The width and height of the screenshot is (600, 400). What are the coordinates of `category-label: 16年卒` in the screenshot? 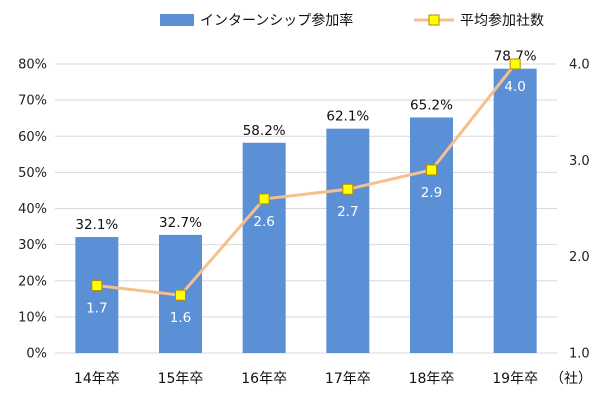 It's located at (264, 379).